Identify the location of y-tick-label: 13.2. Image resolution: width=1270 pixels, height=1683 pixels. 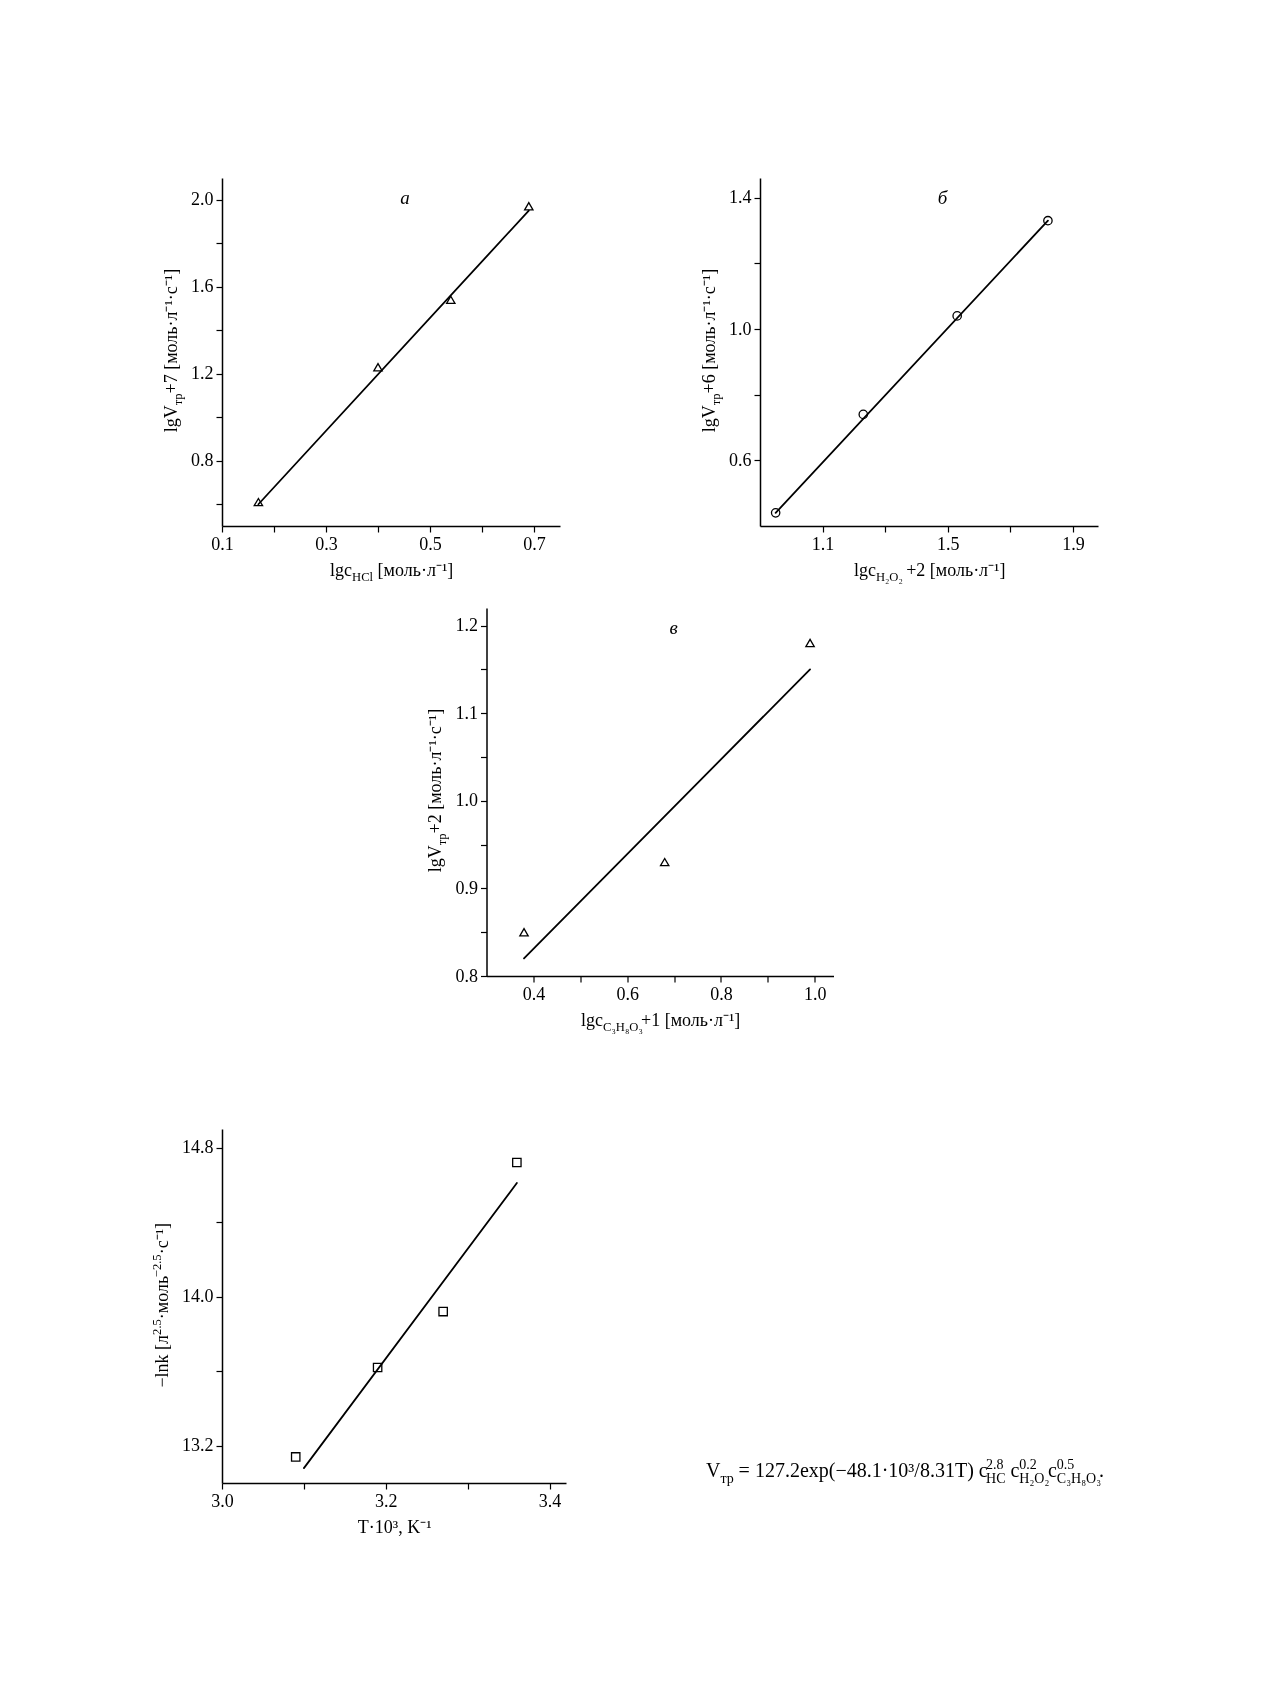
(198, 1445).